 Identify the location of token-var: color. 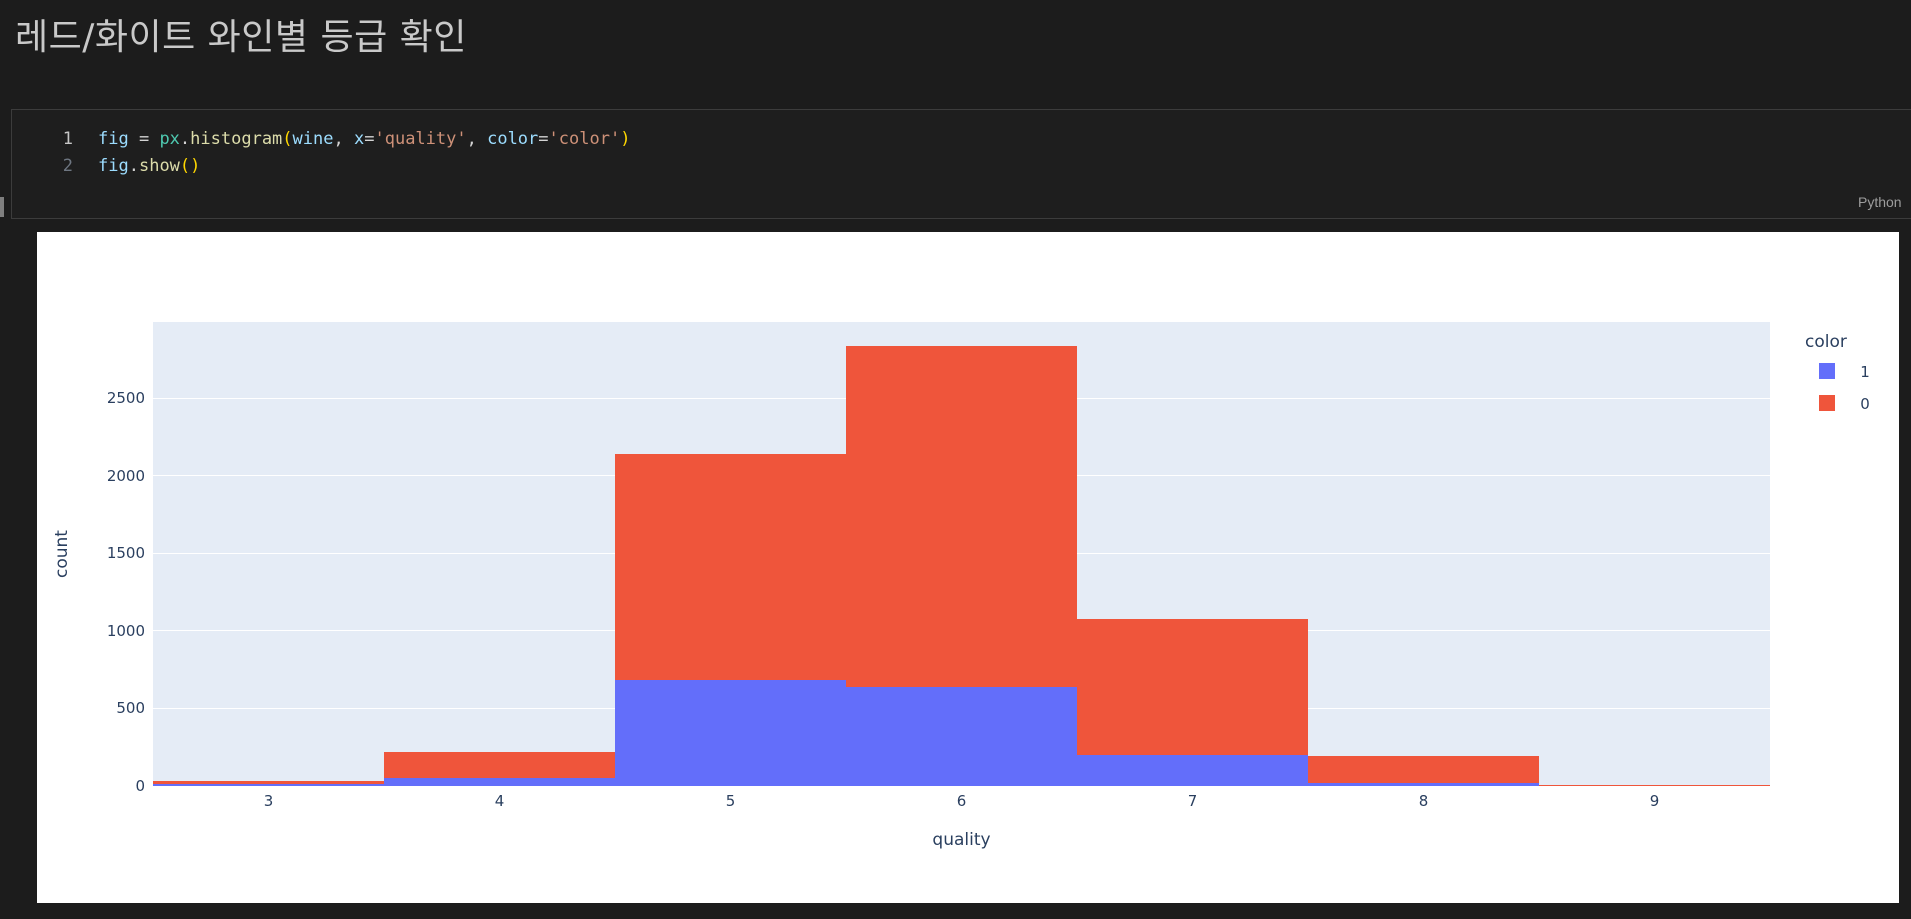
(513, 139).